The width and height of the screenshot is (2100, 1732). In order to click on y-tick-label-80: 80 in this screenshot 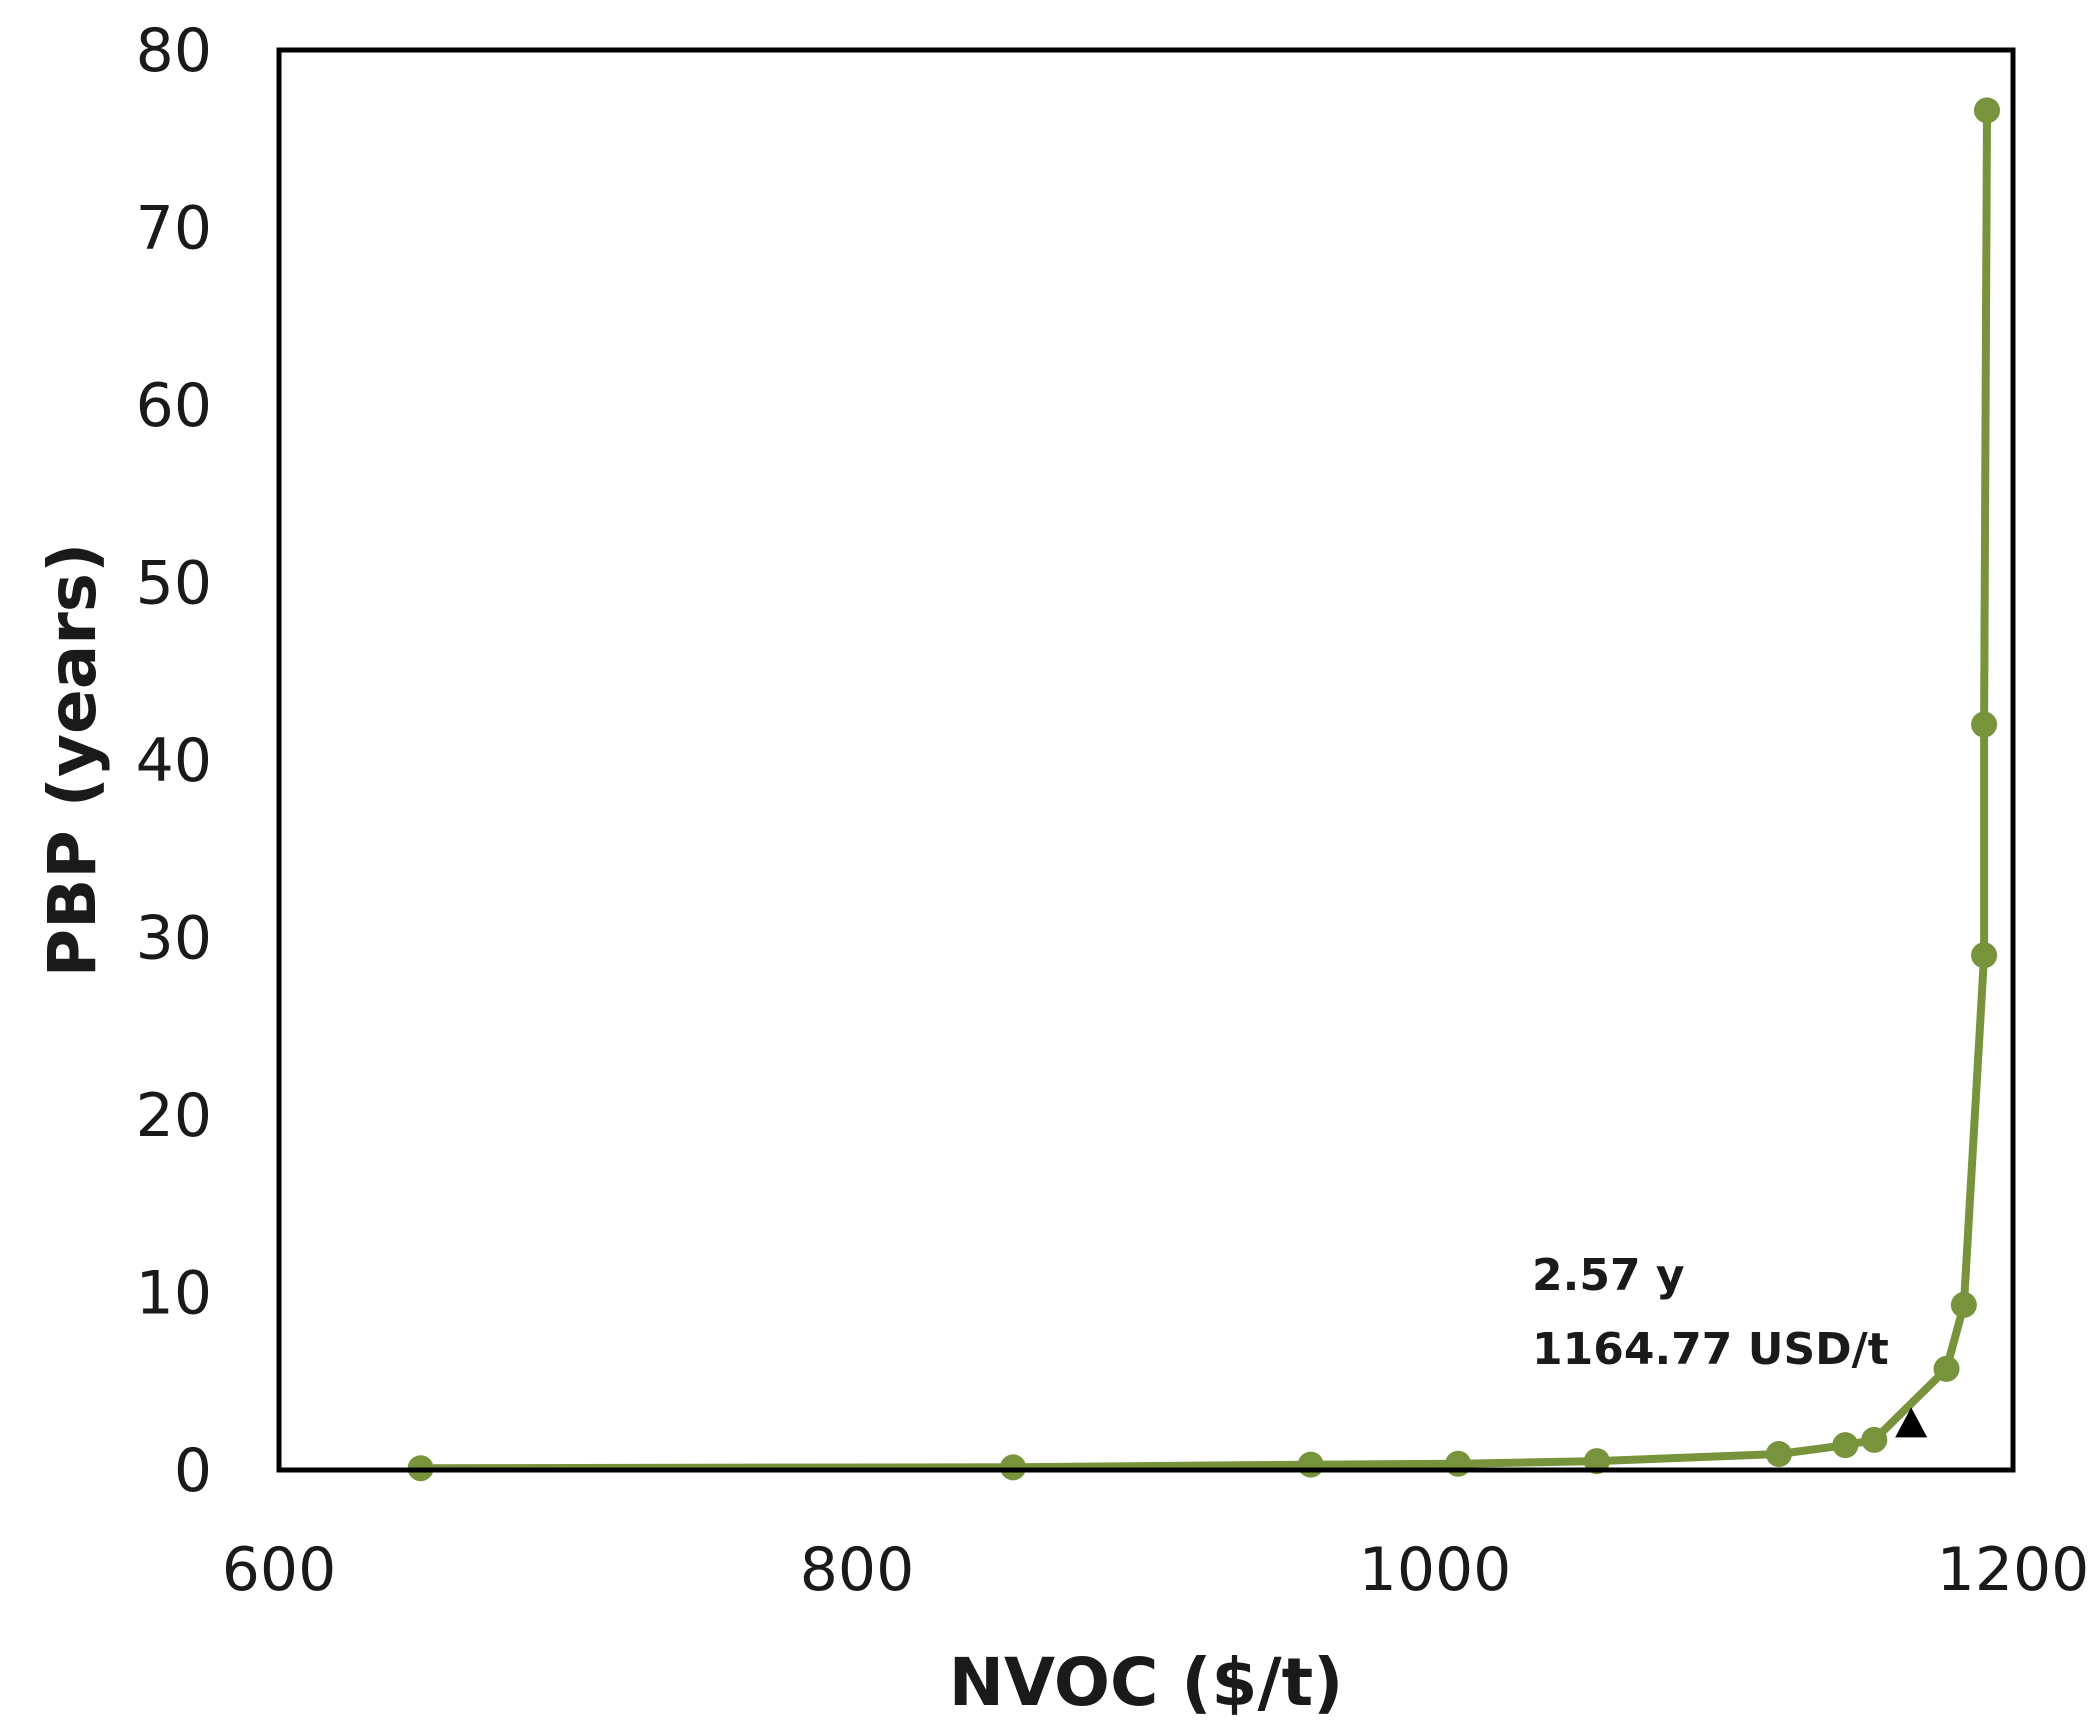, I will do `click(174, 51)`.